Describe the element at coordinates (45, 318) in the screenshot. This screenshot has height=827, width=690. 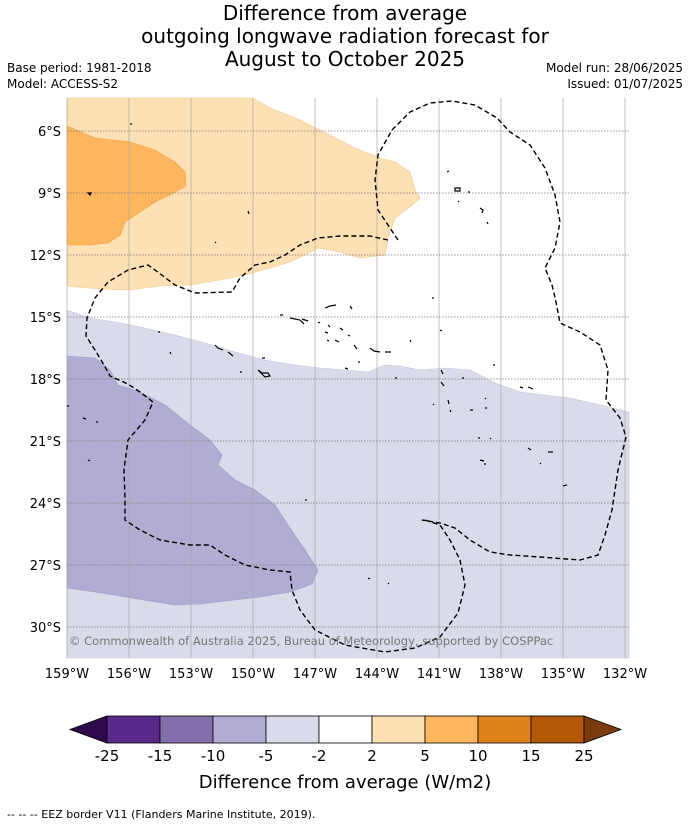
I see `lat-label: 15°S` at that location.